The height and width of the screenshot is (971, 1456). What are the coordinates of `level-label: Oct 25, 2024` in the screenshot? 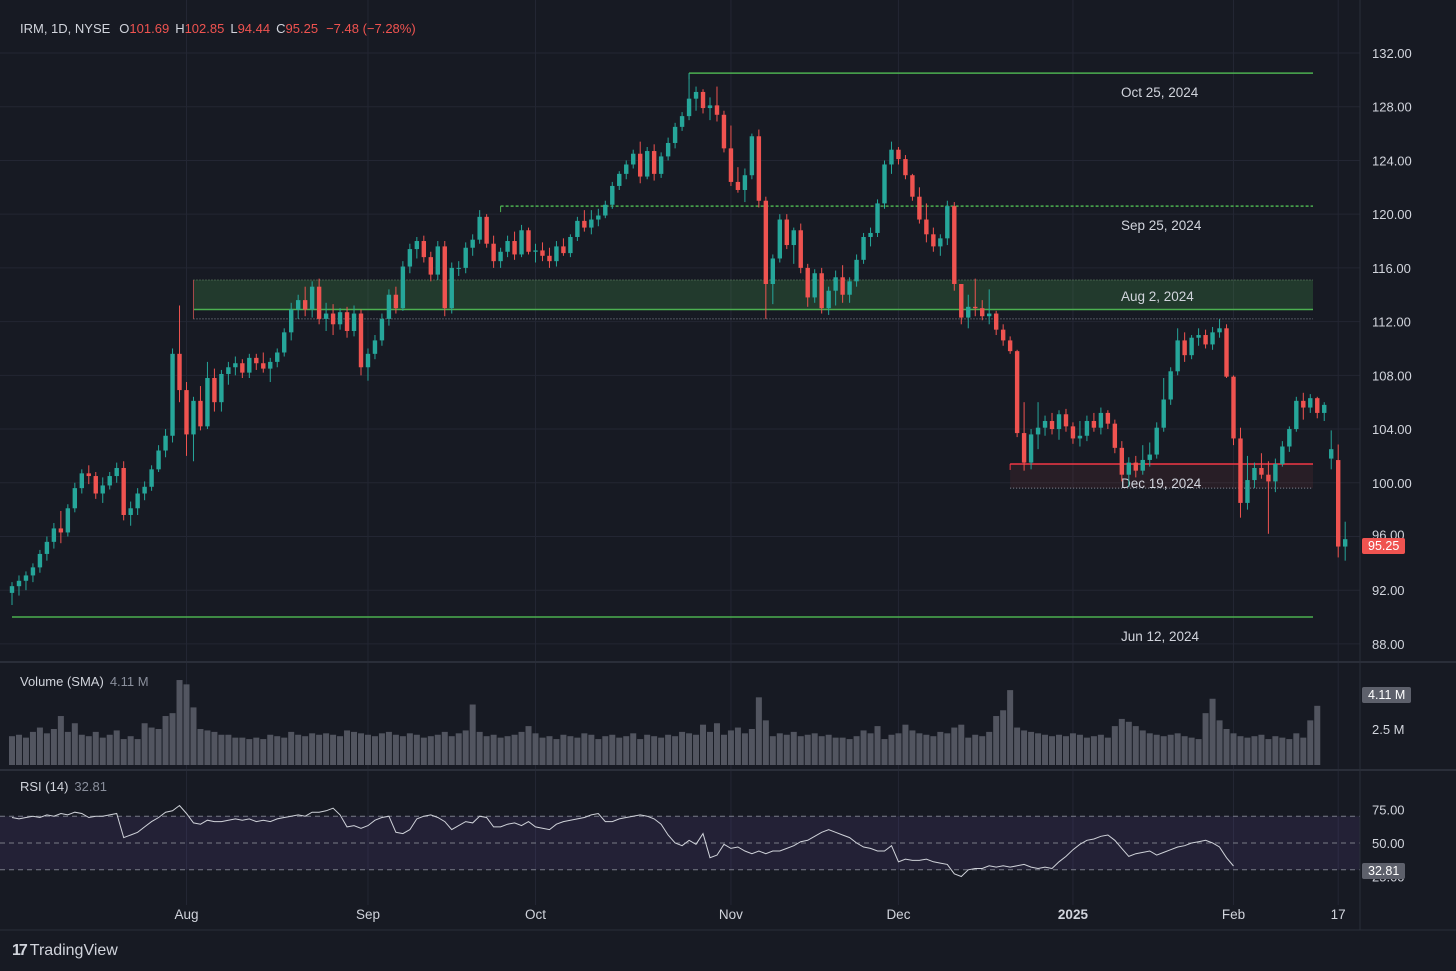 It's located at (1160, 92).